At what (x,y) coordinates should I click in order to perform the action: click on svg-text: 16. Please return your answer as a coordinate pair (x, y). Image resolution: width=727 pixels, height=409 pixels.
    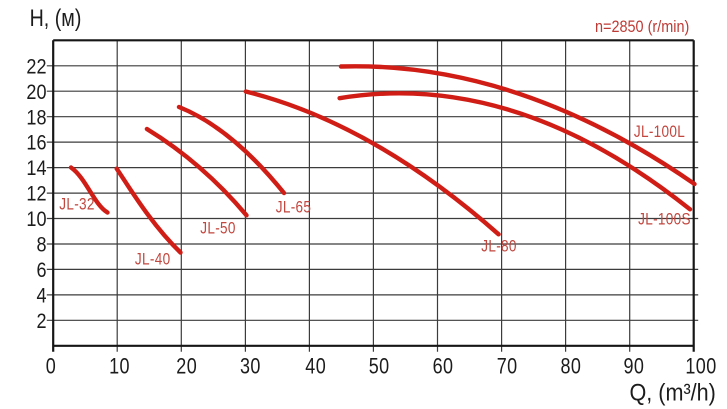
    Looking at the image, I should click on (36, 143).